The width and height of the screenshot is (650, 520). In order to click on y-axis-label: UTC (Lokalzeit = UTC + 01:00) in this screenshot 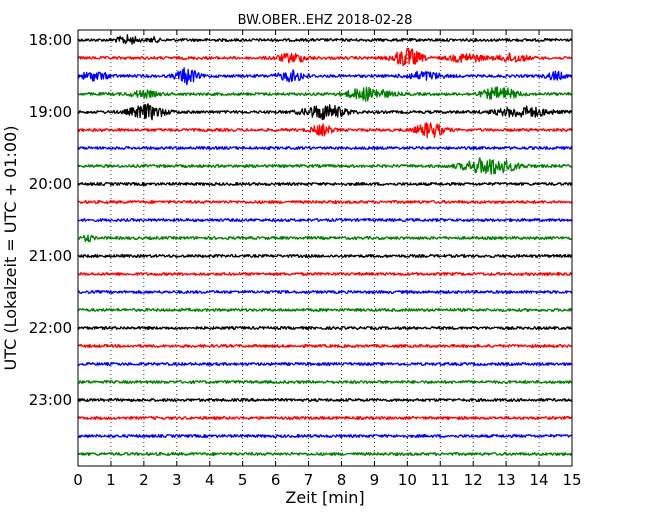, I will do `click(10, 248)`.